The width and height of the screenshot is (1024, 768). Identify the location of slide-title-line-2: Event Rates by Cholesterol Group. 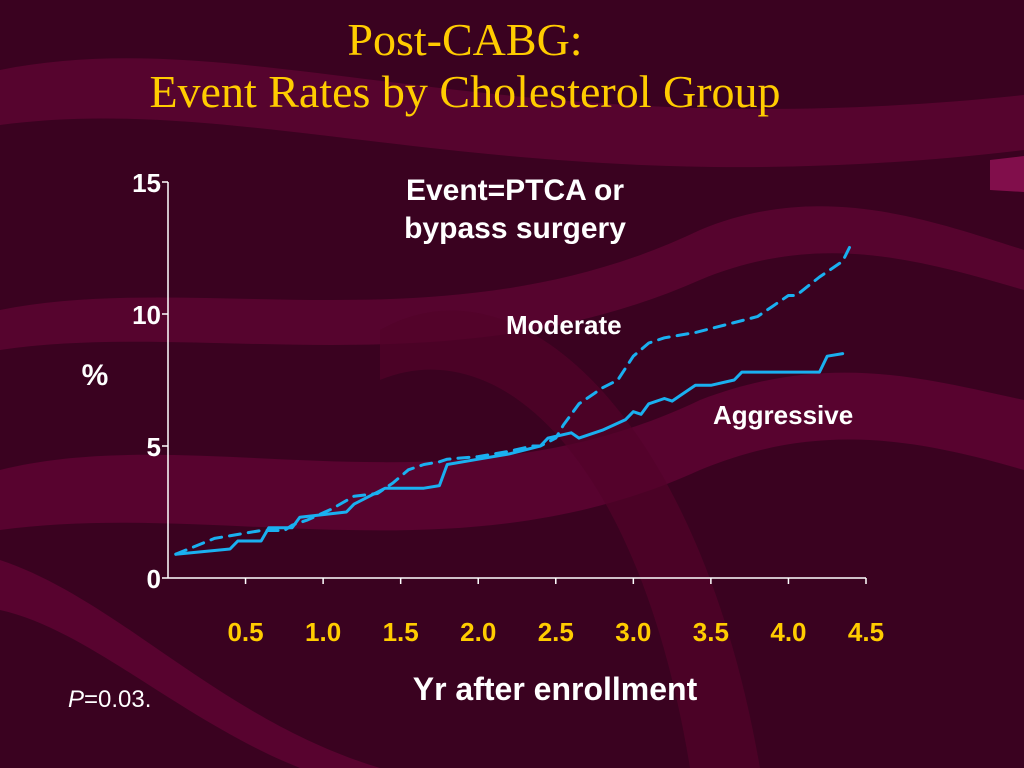
(465, 91).